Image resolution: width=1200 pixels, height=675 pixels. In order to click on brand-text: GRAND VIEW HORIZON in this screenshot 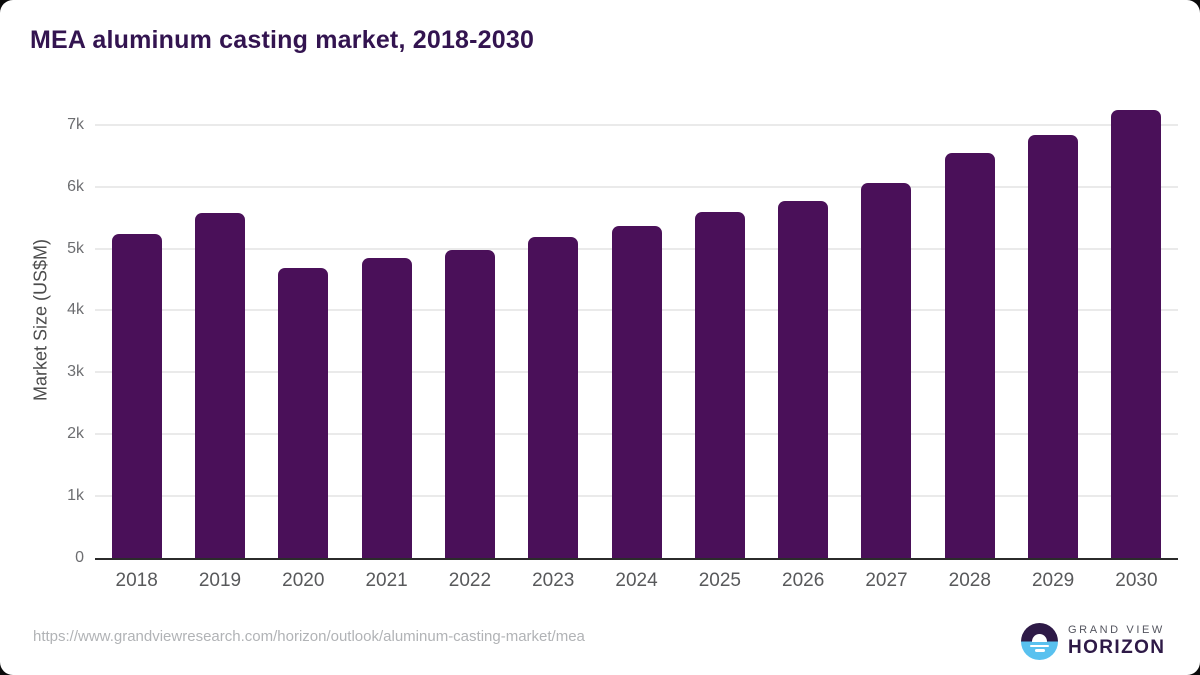, I will do `click(1116, 641)`.